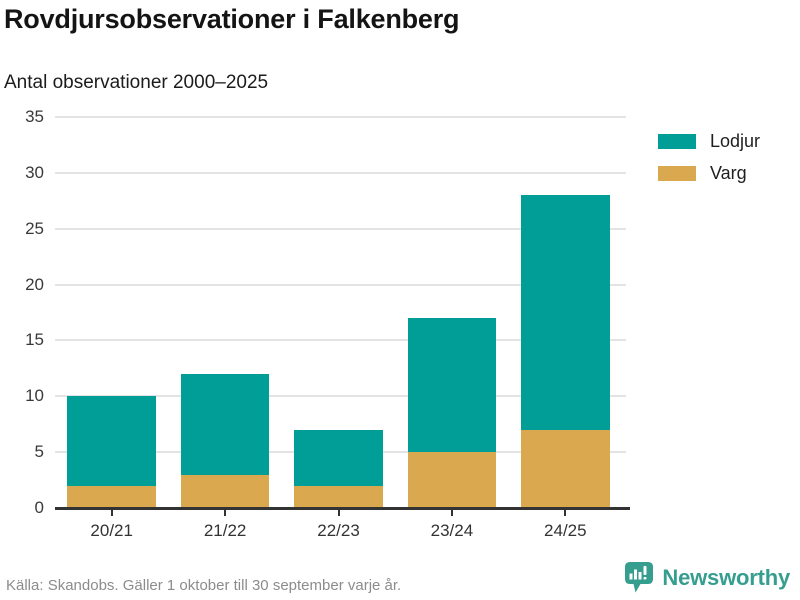 Image resolution: width=800 pixels, height=600 pixels. I want to click on y-tick-label: 10, so click(34, 396).